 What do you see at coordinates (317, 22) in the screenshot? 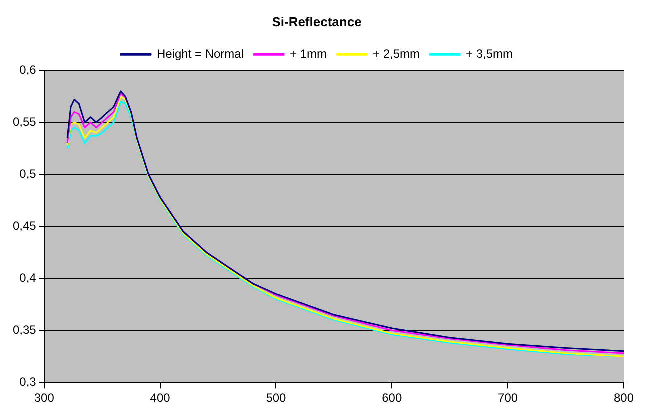
I see `chart-title: Si-Reflectance` at bounding box center [317, 22].